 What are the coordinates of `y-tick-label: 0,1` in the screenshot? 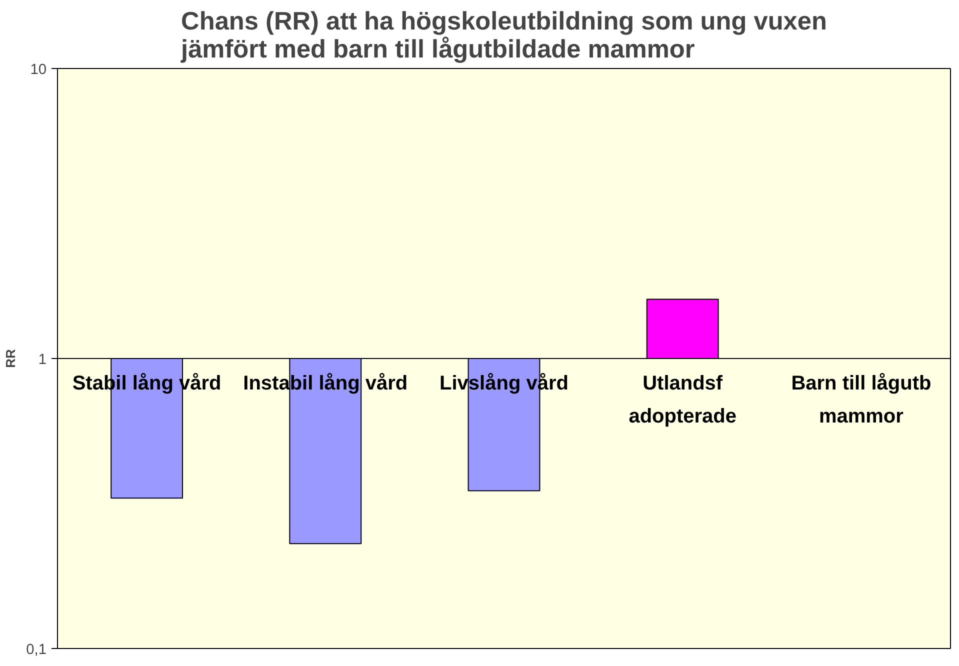 It's located at (36, 650).